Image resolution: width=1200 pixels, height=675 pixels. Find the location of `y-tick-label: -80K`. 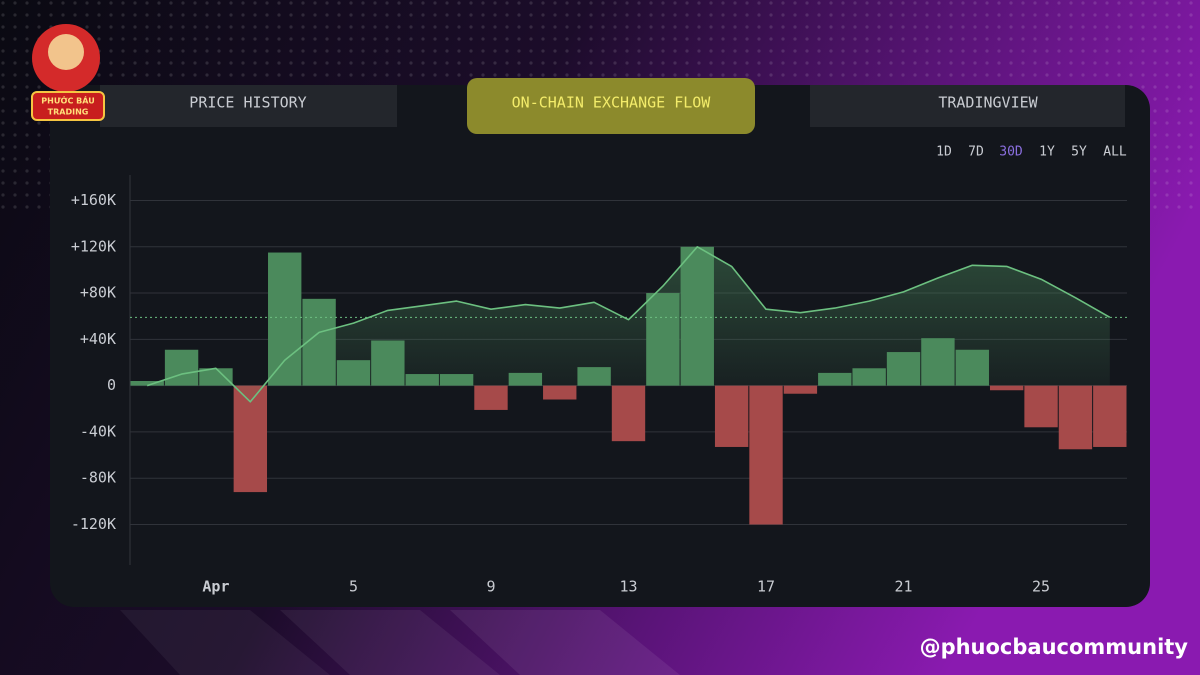

y-tick-label: -80K is located at coordinates (98, 478).